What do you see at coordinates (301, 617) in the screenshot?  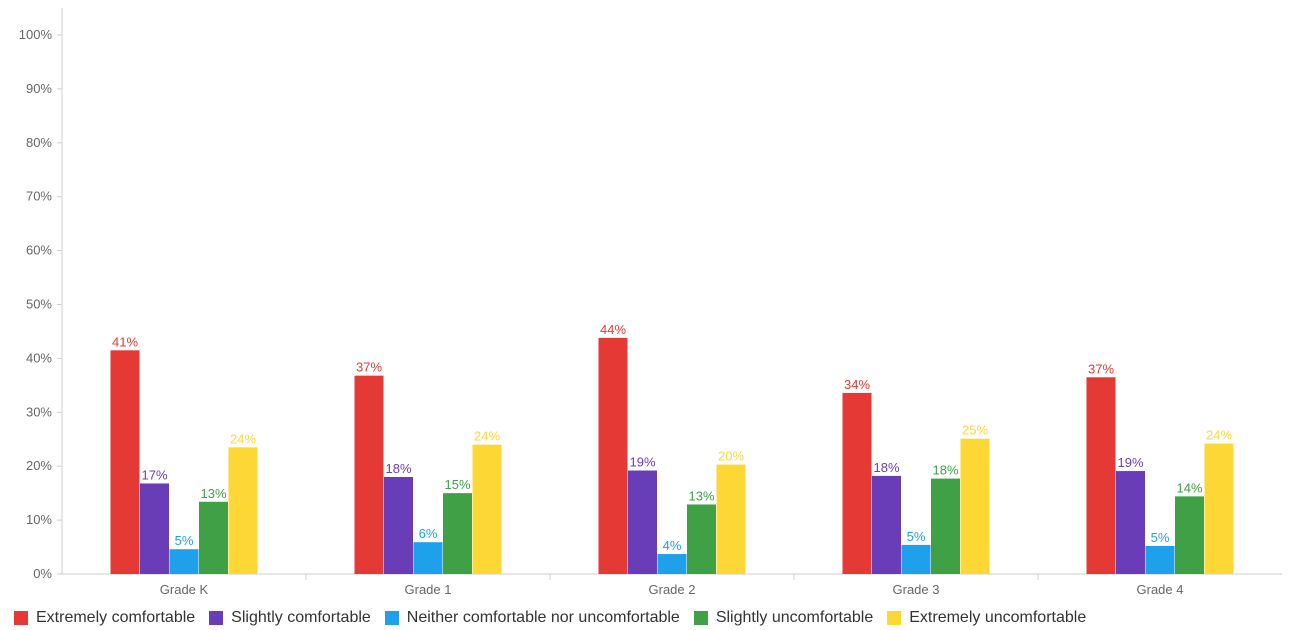 I see `legend-label: Slightly comfortable` at bounding box center [301, 617].